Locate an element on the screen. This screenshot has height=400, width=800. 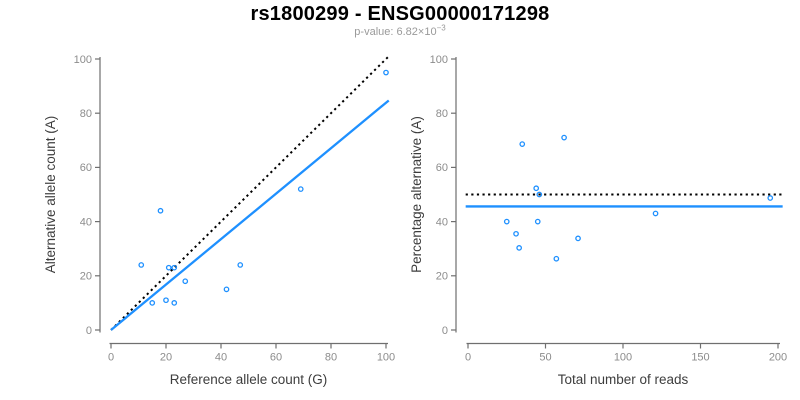
x-axis-title: Total number of reads is located at coordinates (623, 379).